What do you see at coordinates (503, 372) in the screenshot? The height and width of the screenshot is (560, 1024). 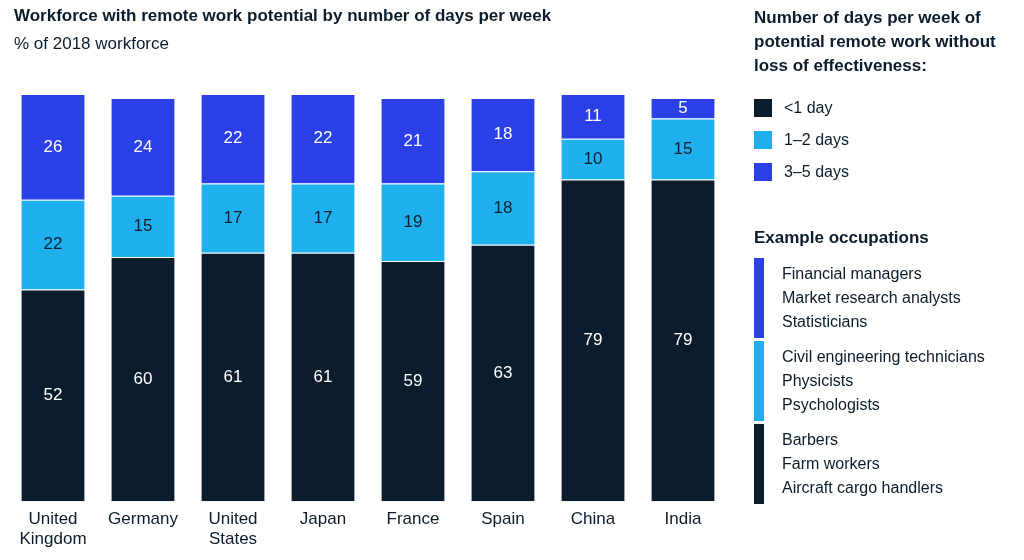 I see `data-label: 63` at bounding box center [503, 372].